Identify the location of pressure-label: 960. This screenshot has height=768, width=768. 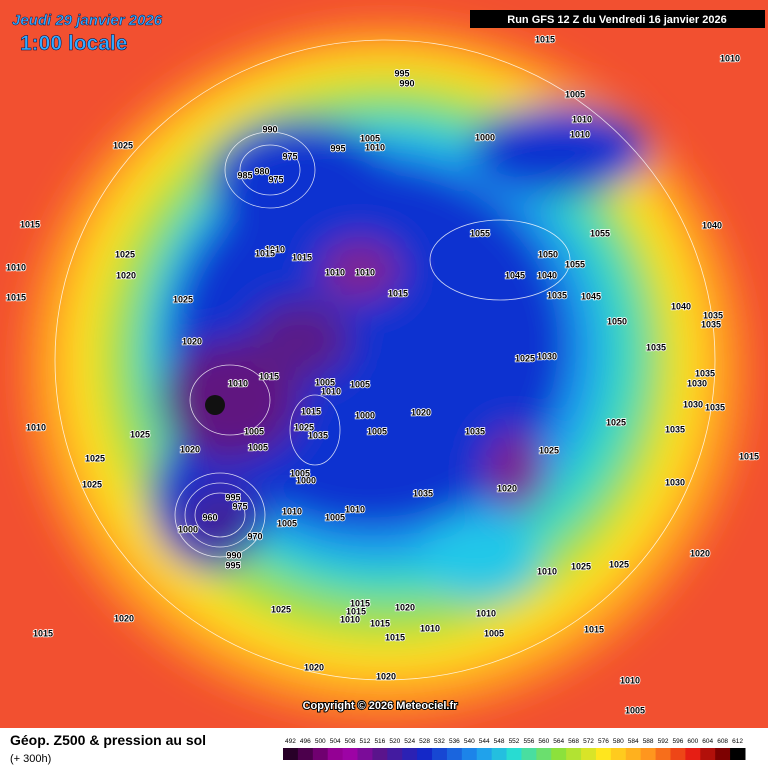
(209, 517).